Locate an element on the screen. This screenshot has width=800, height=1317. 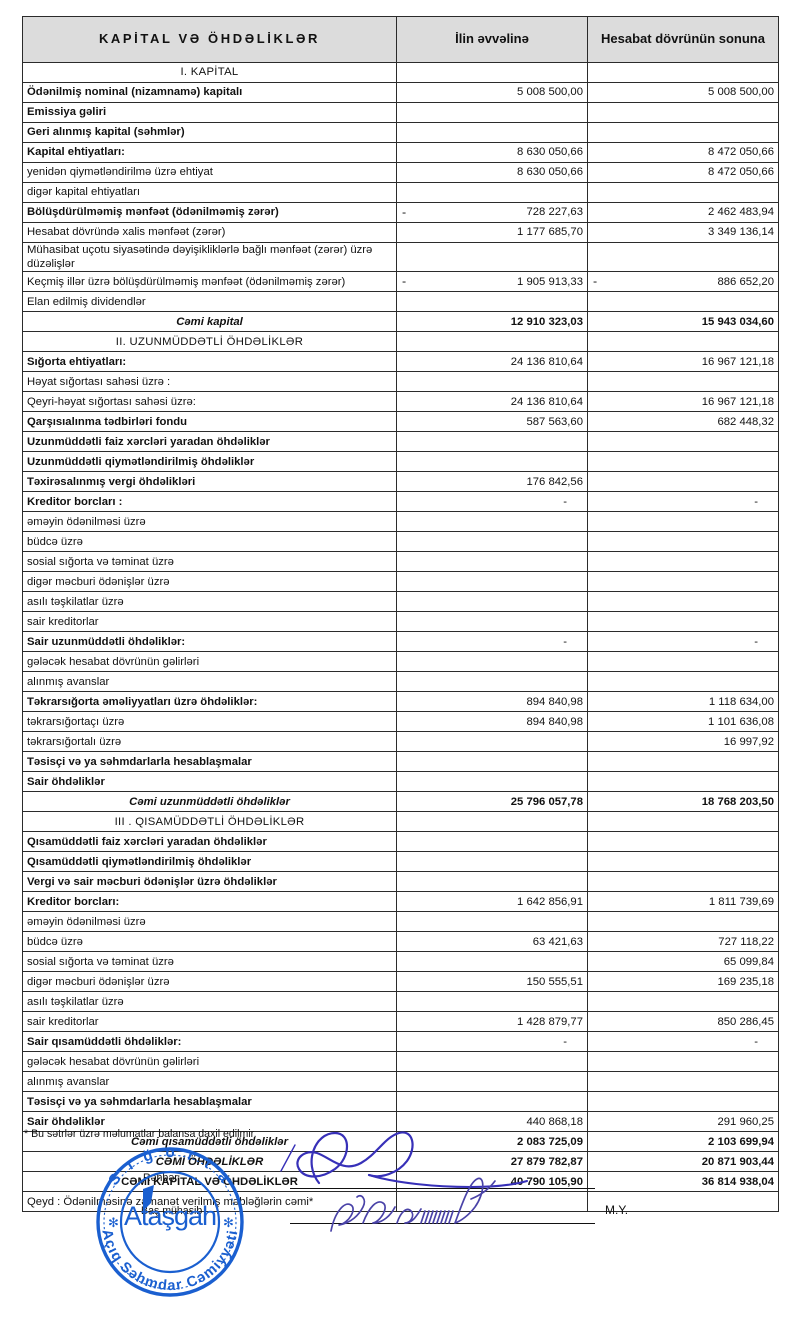
row-label: sosial sığorta və təminat üzrə is located at coordinates (209, 962).